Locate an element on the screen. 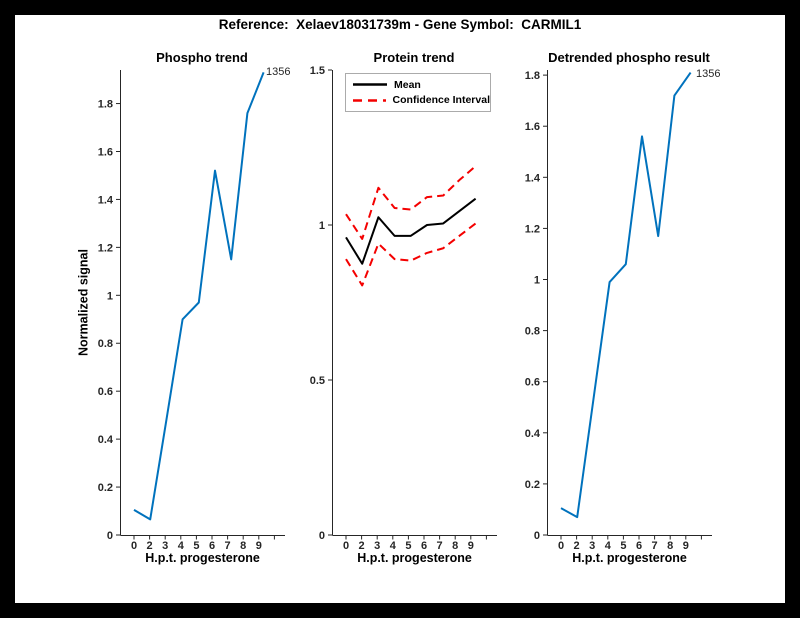  panel1-endpoint-label: 1356 is located at coordinates (278, 72).